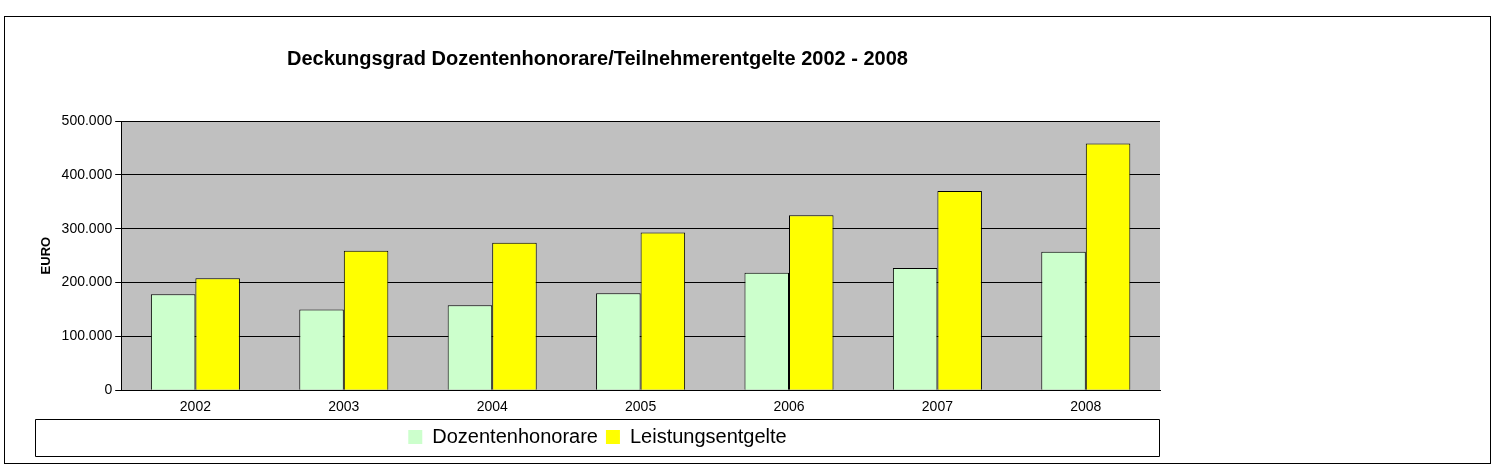  What do you see at coordinates (641, 406) in the screenshot?
I see `x-tick-label: 2005` at bounding box center [641, 406].